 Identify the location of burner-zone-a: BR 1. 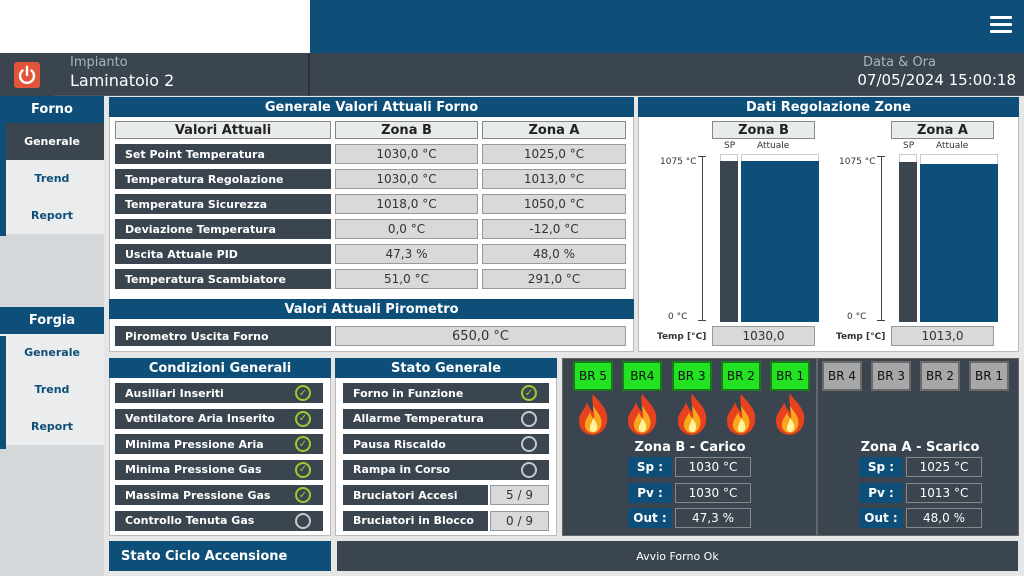
(989, 376).